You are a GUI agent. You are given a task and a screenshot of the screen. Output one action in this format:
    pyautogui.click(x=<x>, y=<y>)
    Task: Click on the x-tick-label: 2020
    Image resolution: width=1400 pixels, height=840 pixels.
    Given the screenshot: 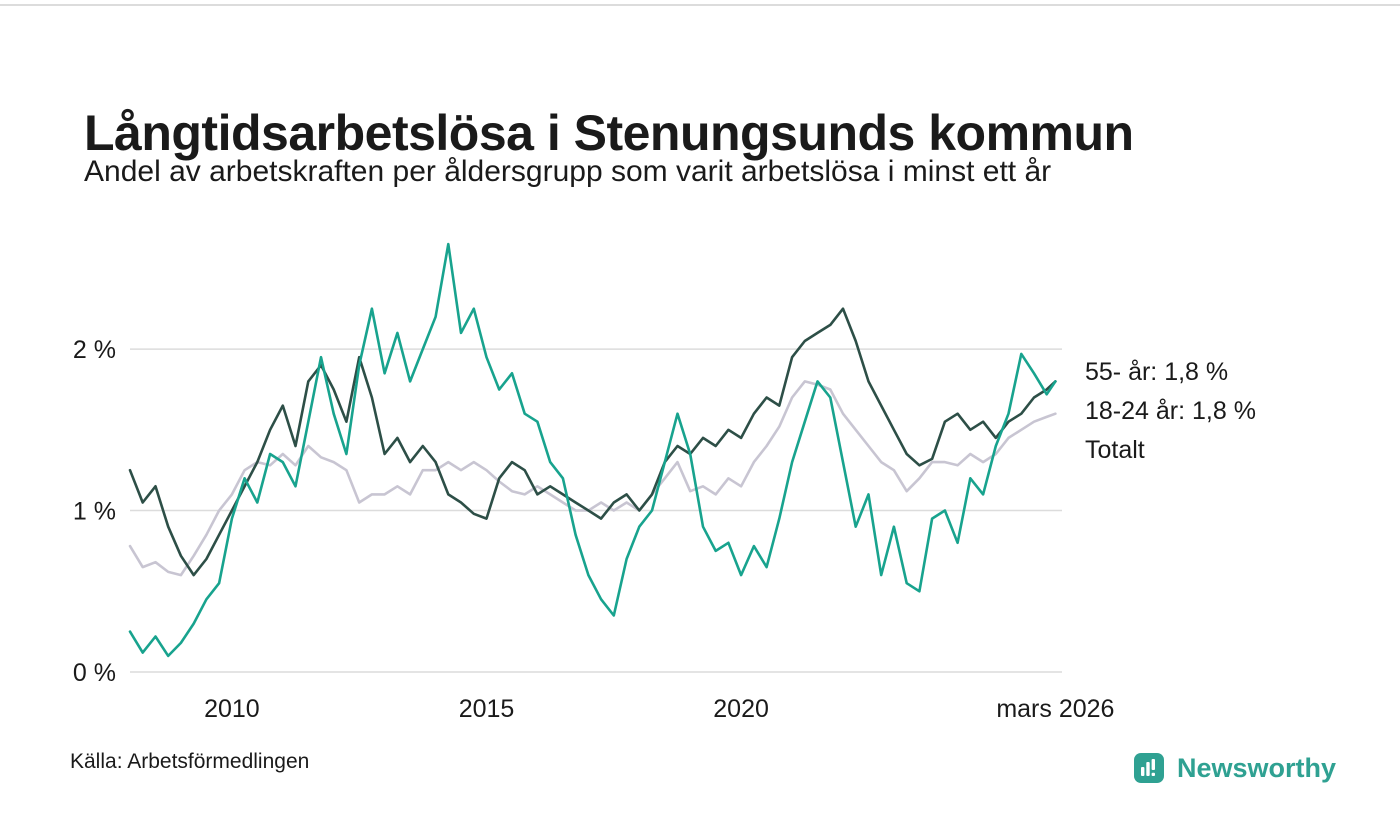 What is the action you would take?
    pyautogui.click(x=741, y=709)
    